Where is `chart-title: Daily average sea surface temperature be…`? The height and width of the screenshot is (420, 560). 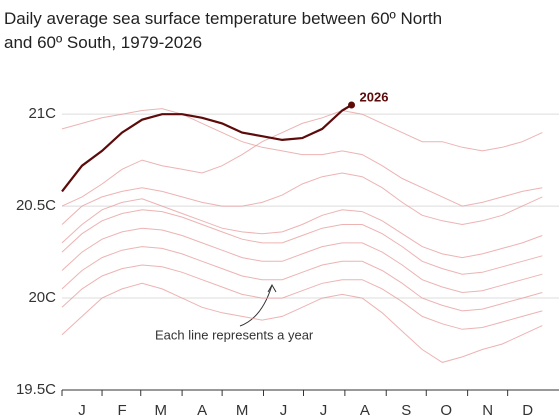 chart-title: Daily average sea surface temperature be… is located at coordinates (223, 18).